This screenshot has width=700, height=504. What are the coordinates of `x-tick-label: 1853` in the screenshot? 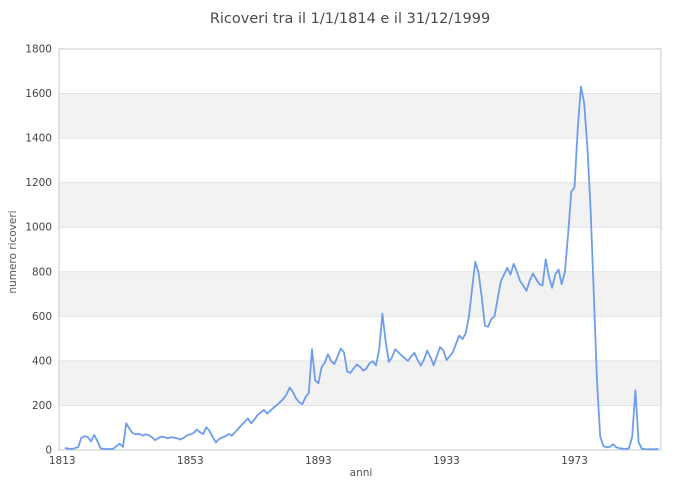 It's located at (190, 461).